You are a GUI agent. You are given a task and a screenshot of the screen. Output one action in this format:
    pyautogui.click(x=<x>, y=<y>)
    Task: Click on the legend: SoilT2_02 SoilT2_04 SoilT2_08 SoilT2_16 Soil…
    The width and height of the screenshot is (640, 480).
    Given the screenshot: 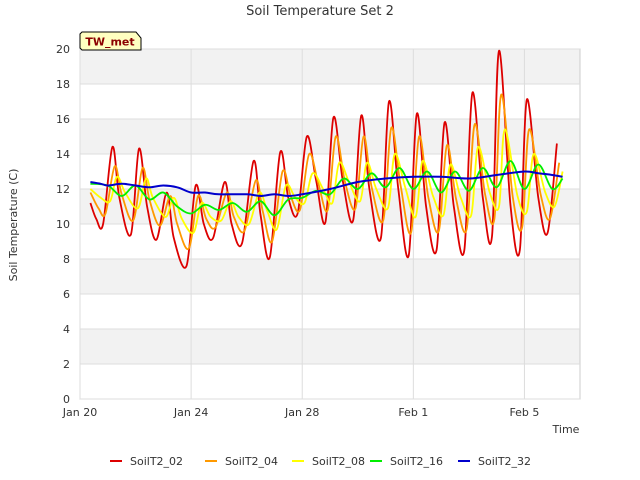 What is the action you would take?
    pyautogui.click(x=320, y=461)
    